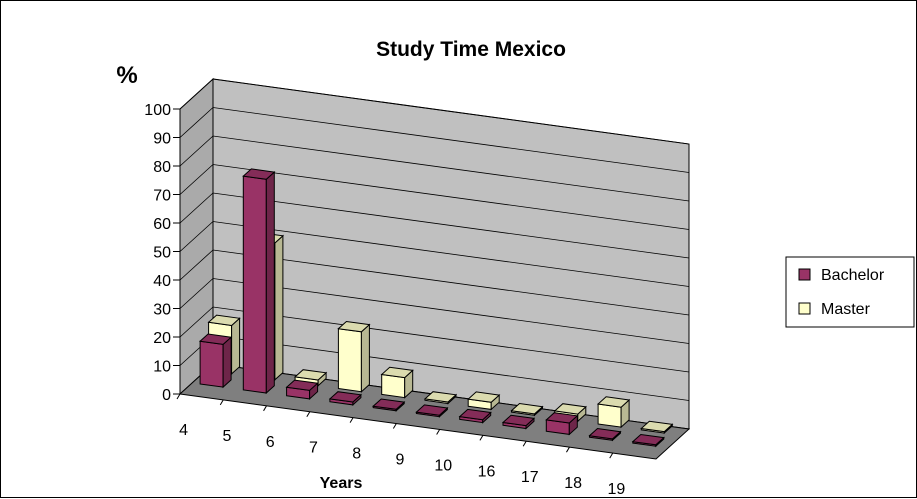  I want to click on bar-bachelor-8-top, so click(389, 404).